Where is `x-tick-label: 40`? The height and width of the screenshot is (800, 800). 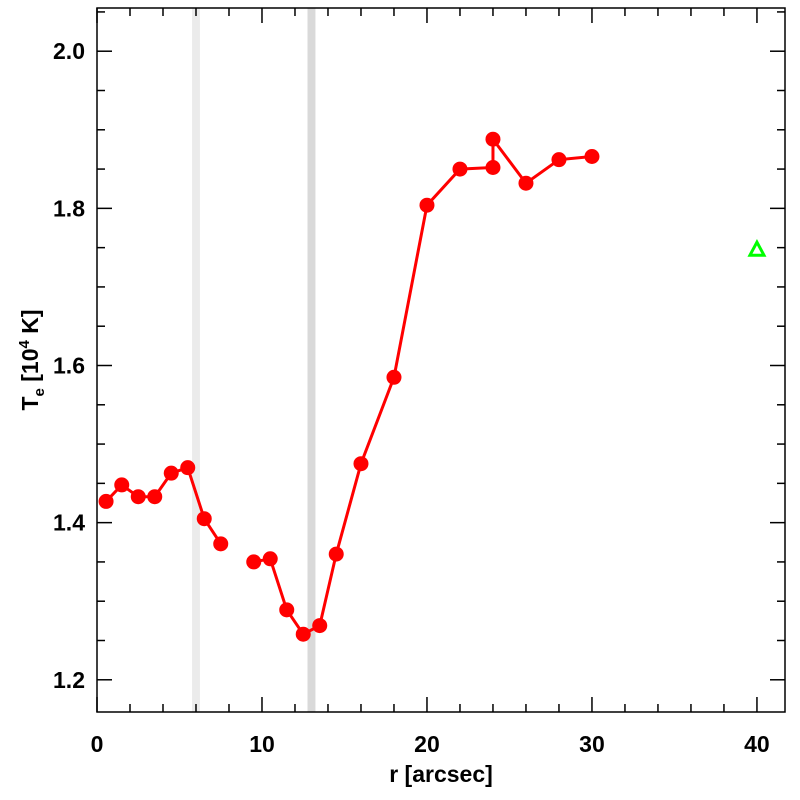
x-tick-label: 40 is located at coordinates (757, 744).